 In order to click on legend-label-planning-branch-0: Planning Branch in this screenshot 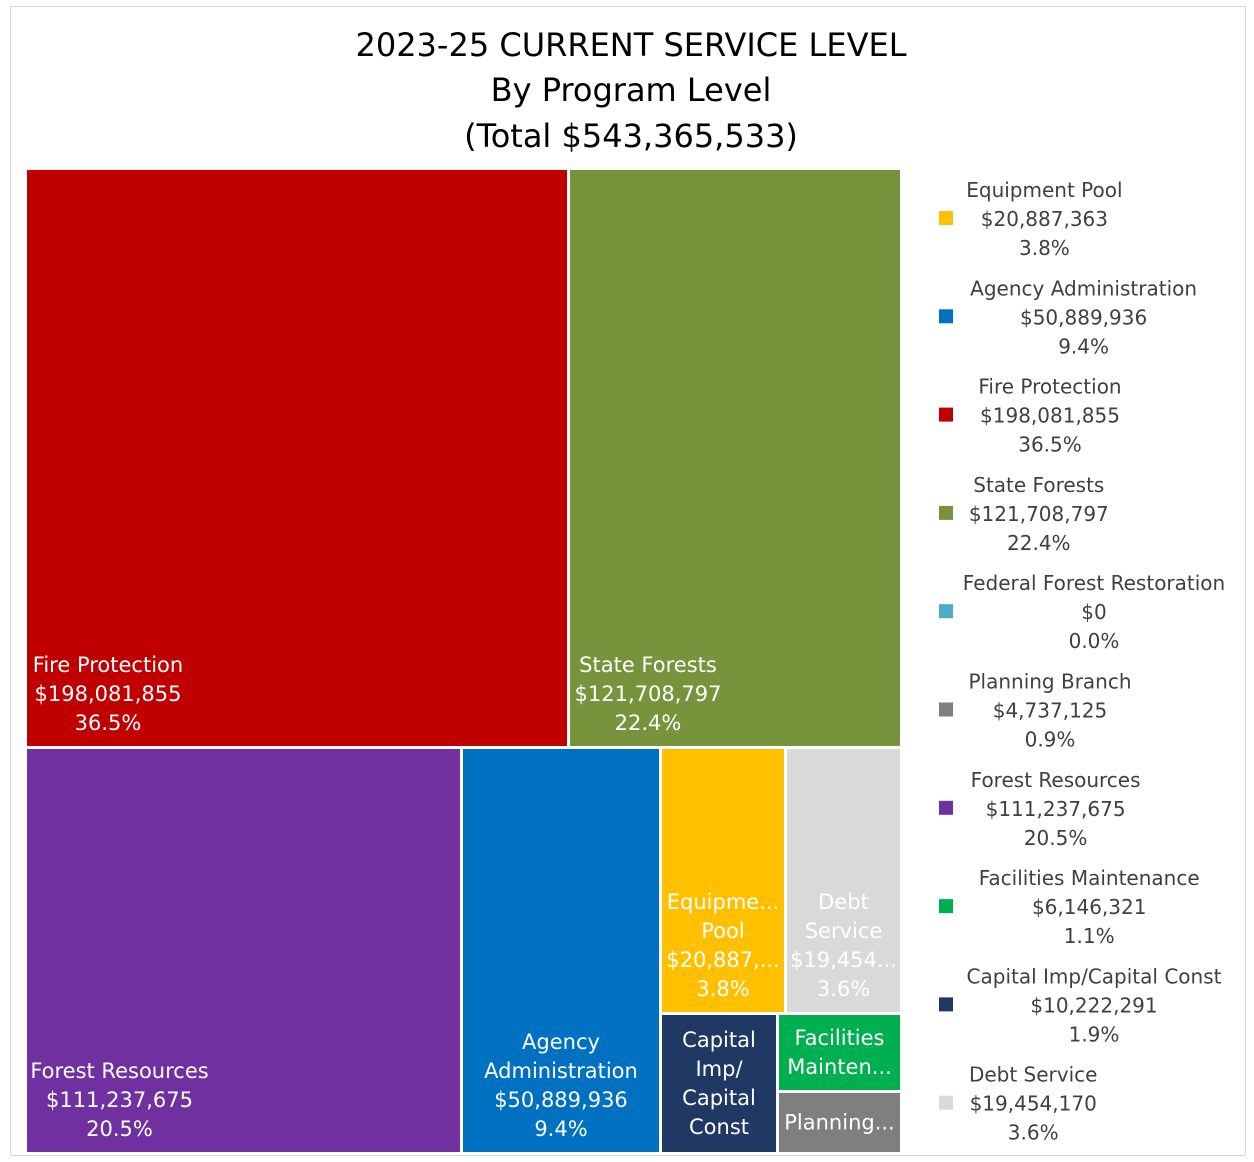, I will do `click(1049, 682)`.